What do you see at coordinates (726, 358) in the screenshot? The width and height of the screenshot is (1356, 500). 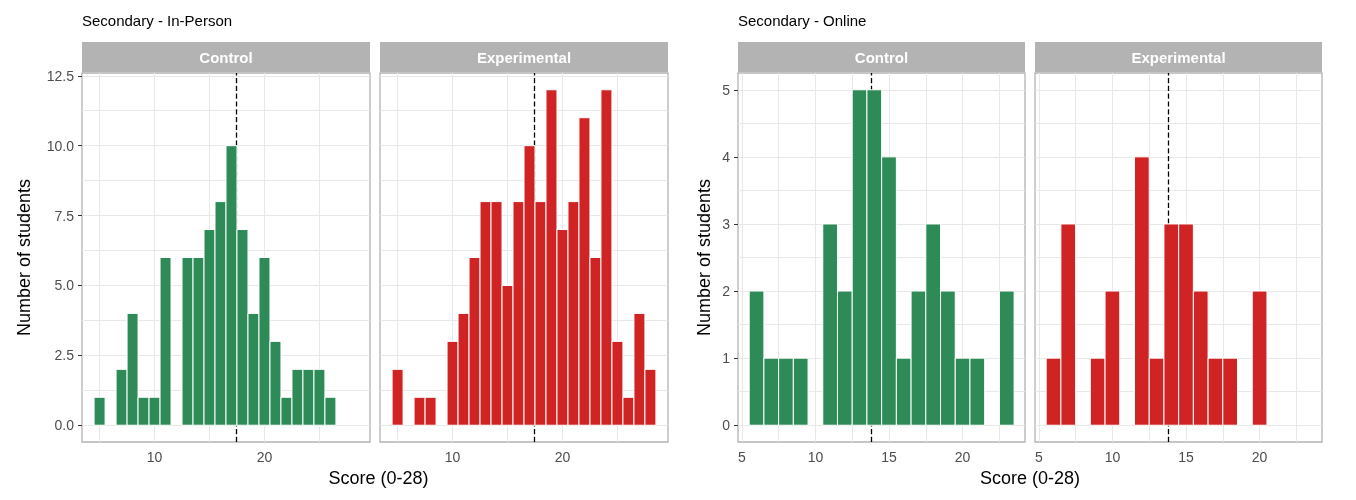 I see `y-tick-label: 1` at bounding box center [726, 358].